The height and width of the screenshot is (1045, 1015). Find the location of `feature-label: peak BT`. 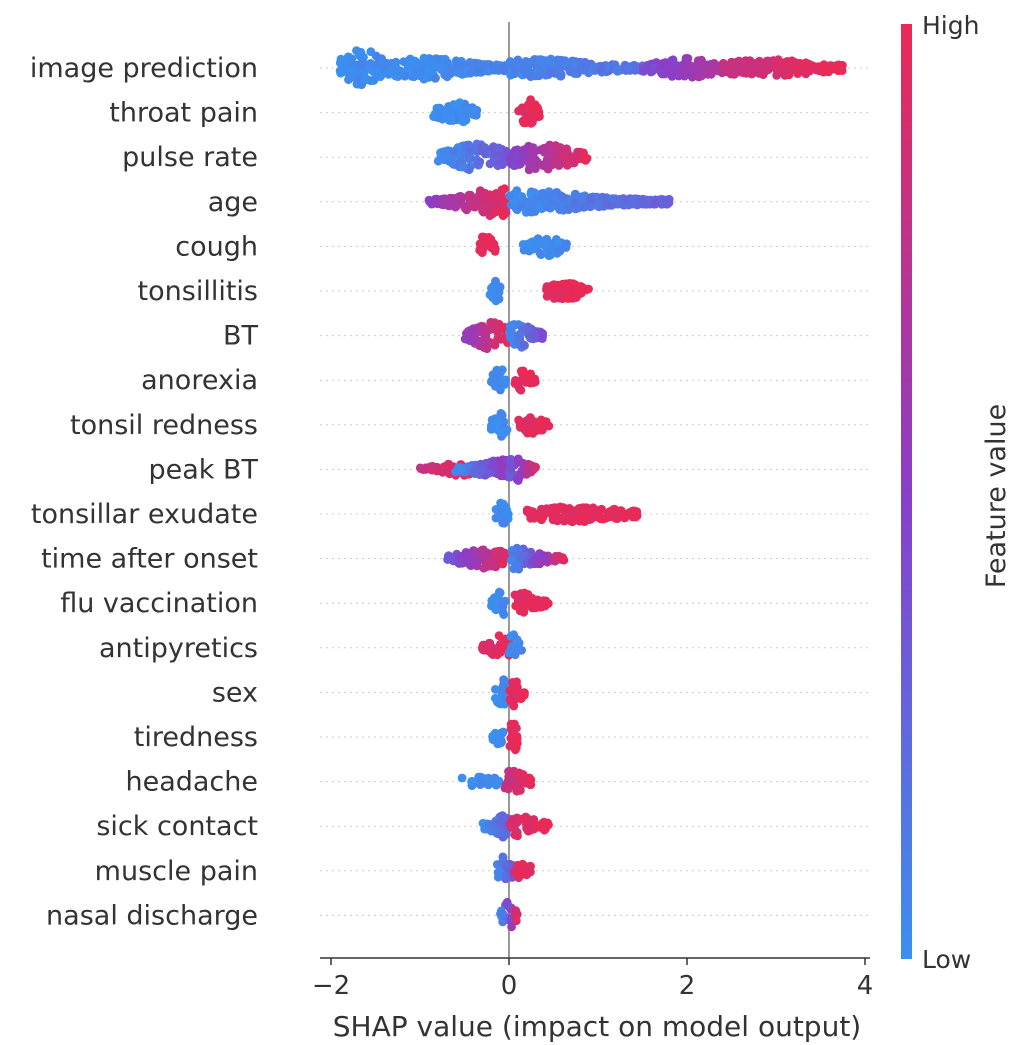

feature-label: peak BT is located at coordinates (203, 469).